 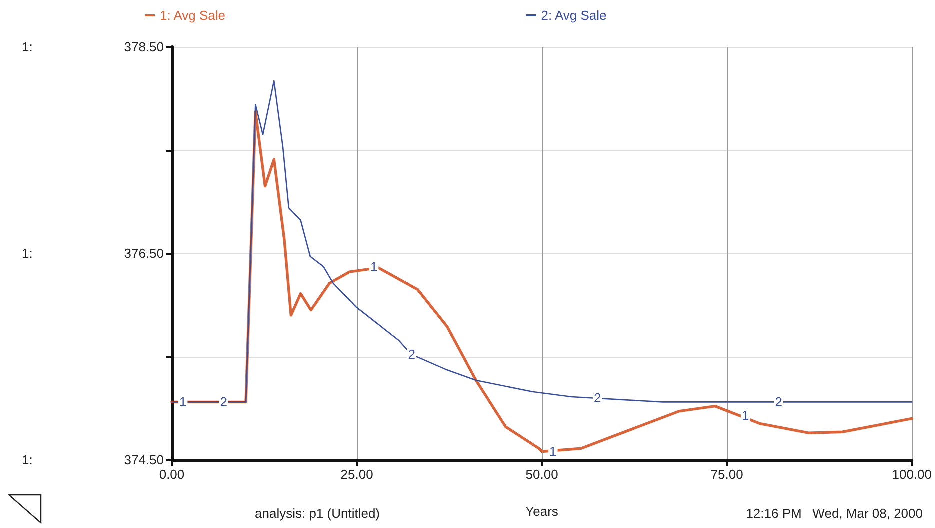 What do you see at coordinates (317, 513) in the screenshot?
I see `text: analysis: p1 (Untitled)` at bounding box center [317, 513].